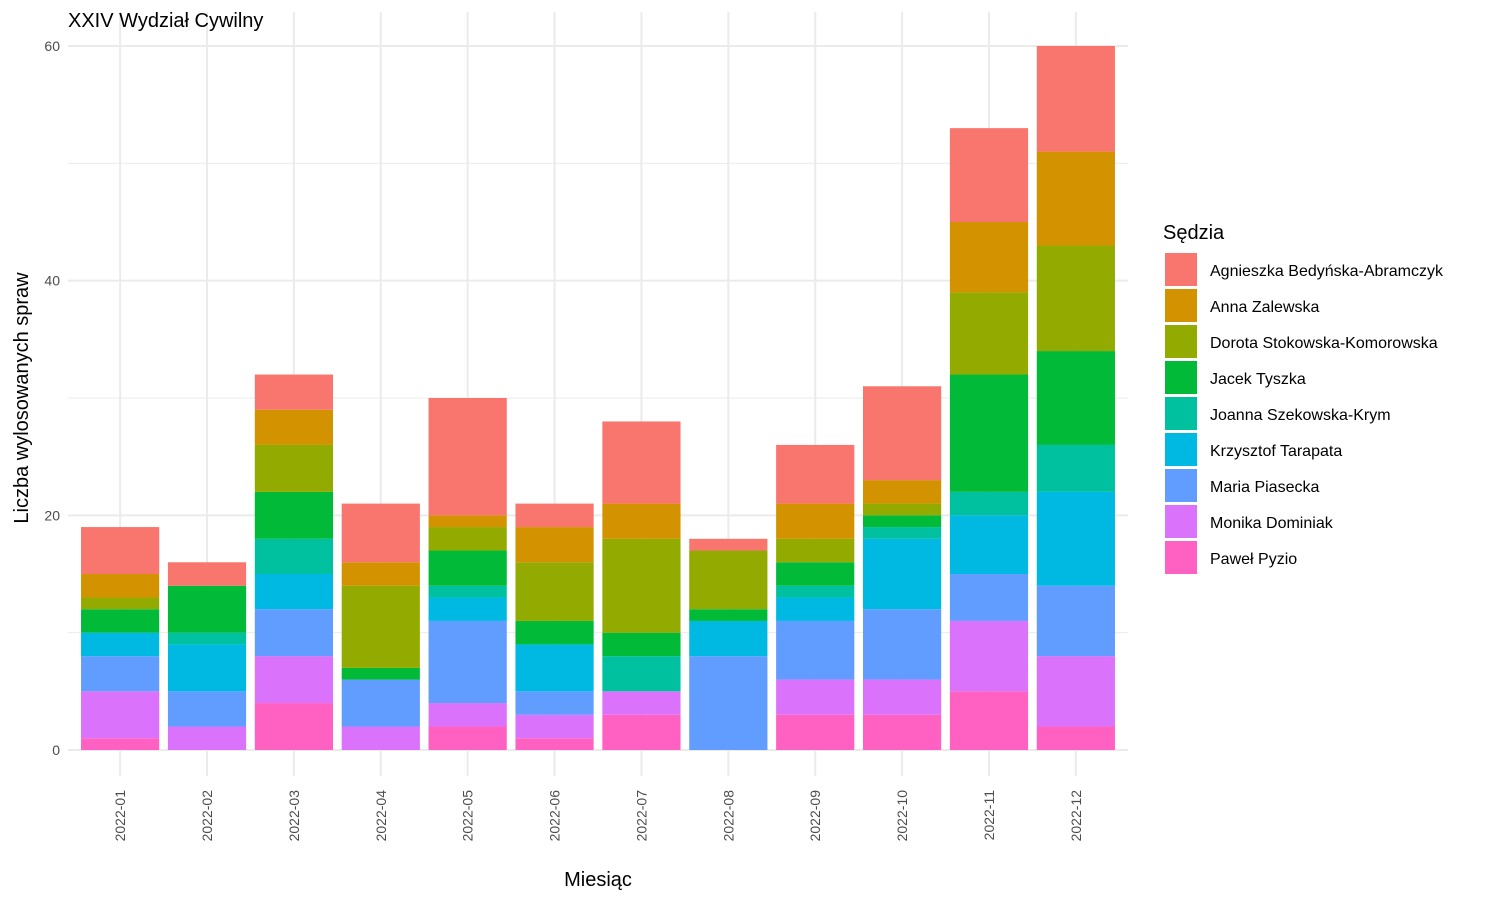 The width and height of the screenshot is (1500, 900). Describe the element at coordinates (815, 816) in the screenshot. I see `x-tick-label: 2022-09` at that location.